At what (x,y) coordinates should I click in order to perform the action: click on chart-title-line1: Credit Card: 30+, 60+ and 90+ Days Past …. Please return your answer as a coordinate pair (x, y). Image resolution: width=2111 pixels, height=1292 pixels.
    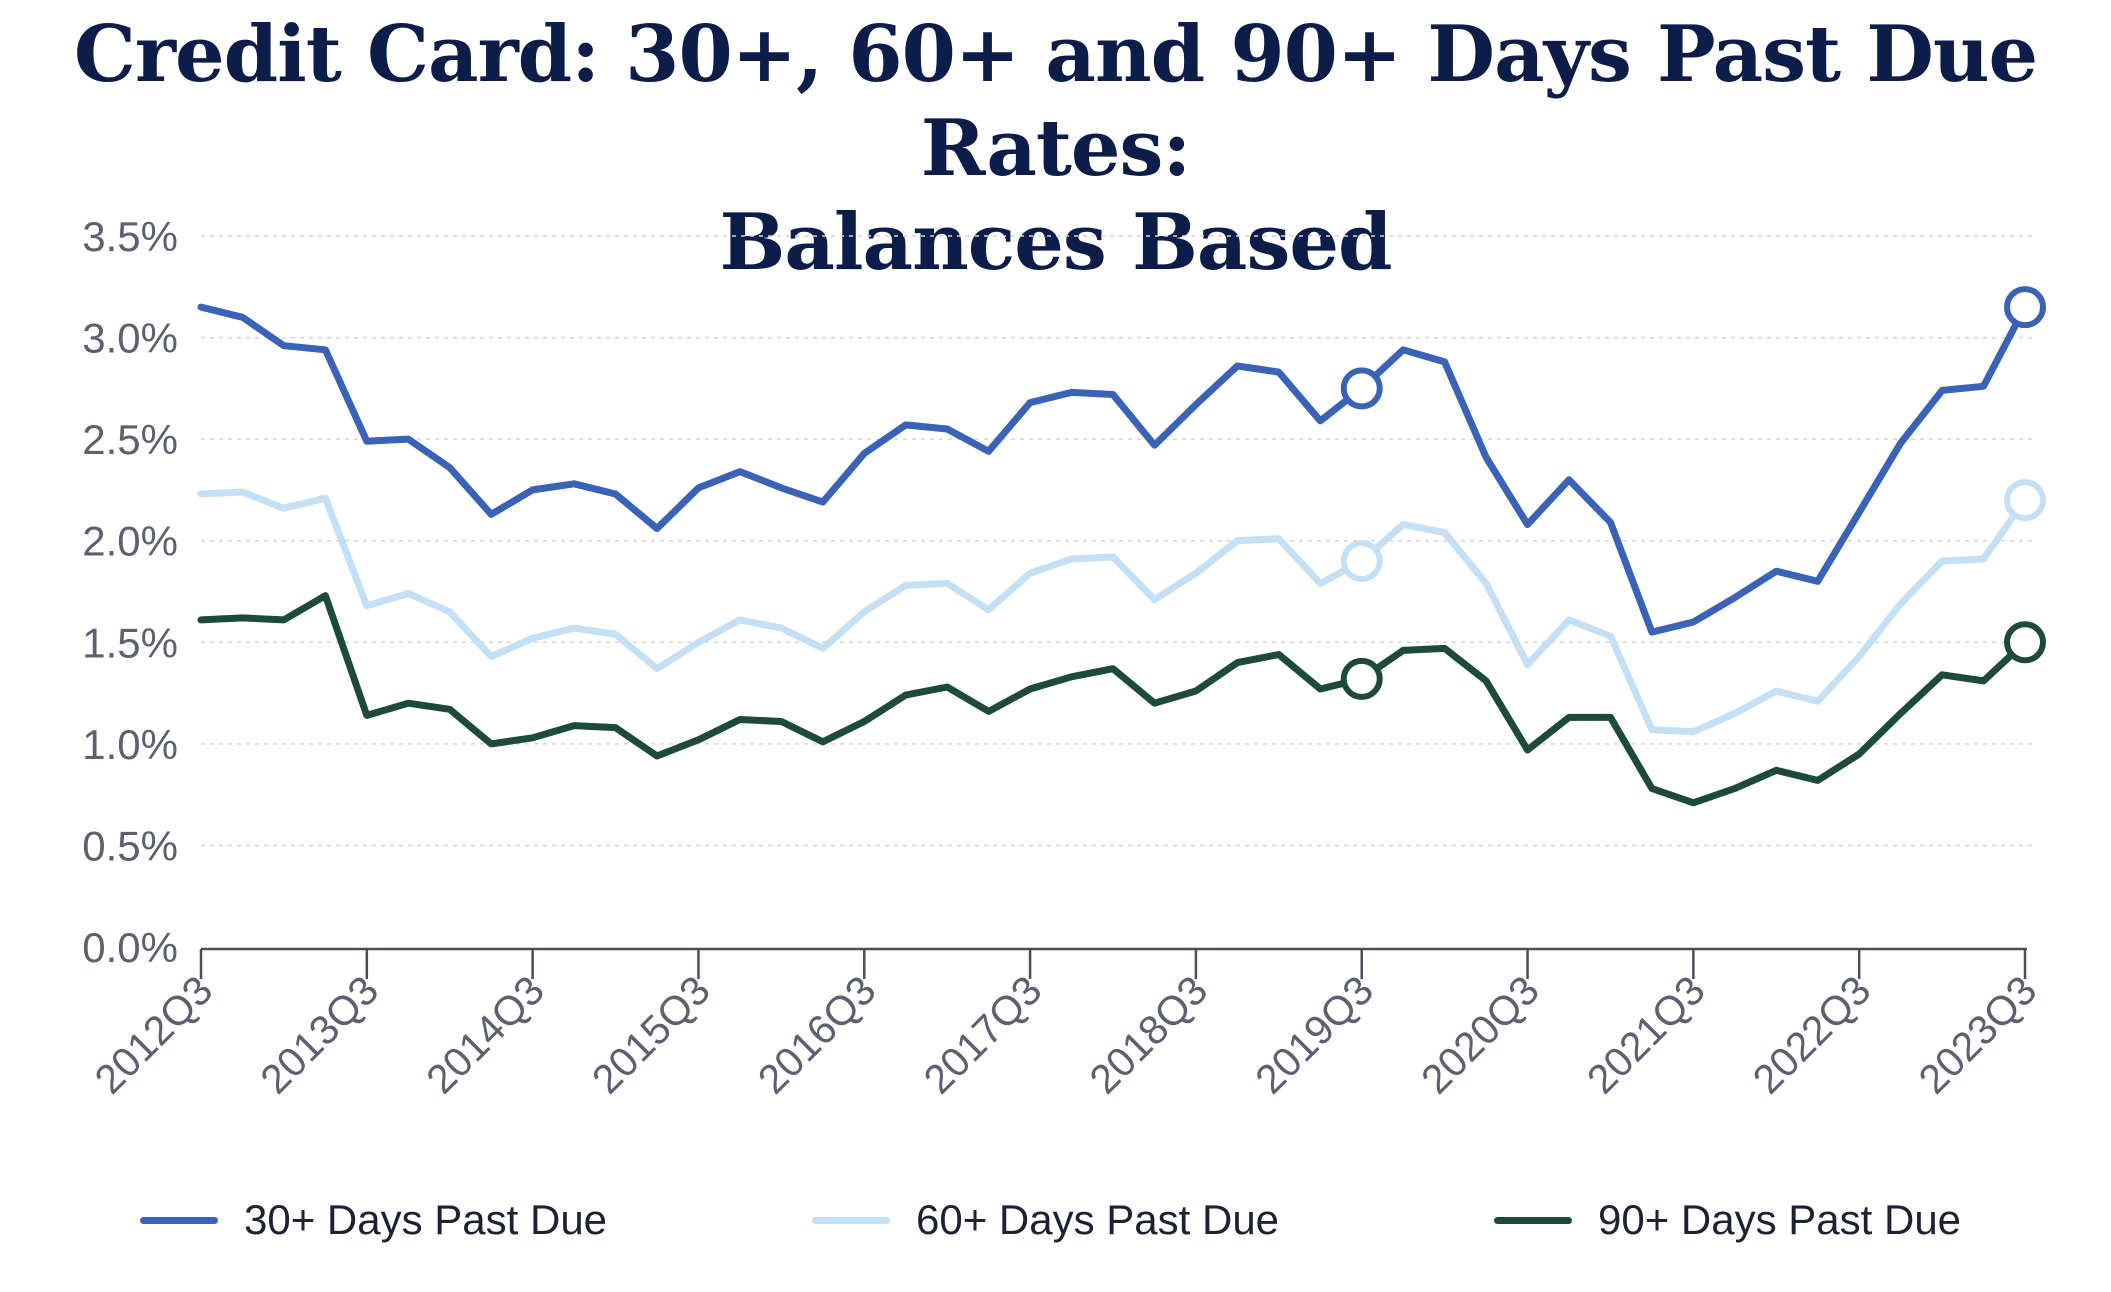
    Looking at the image, I should click on (1055, 101).